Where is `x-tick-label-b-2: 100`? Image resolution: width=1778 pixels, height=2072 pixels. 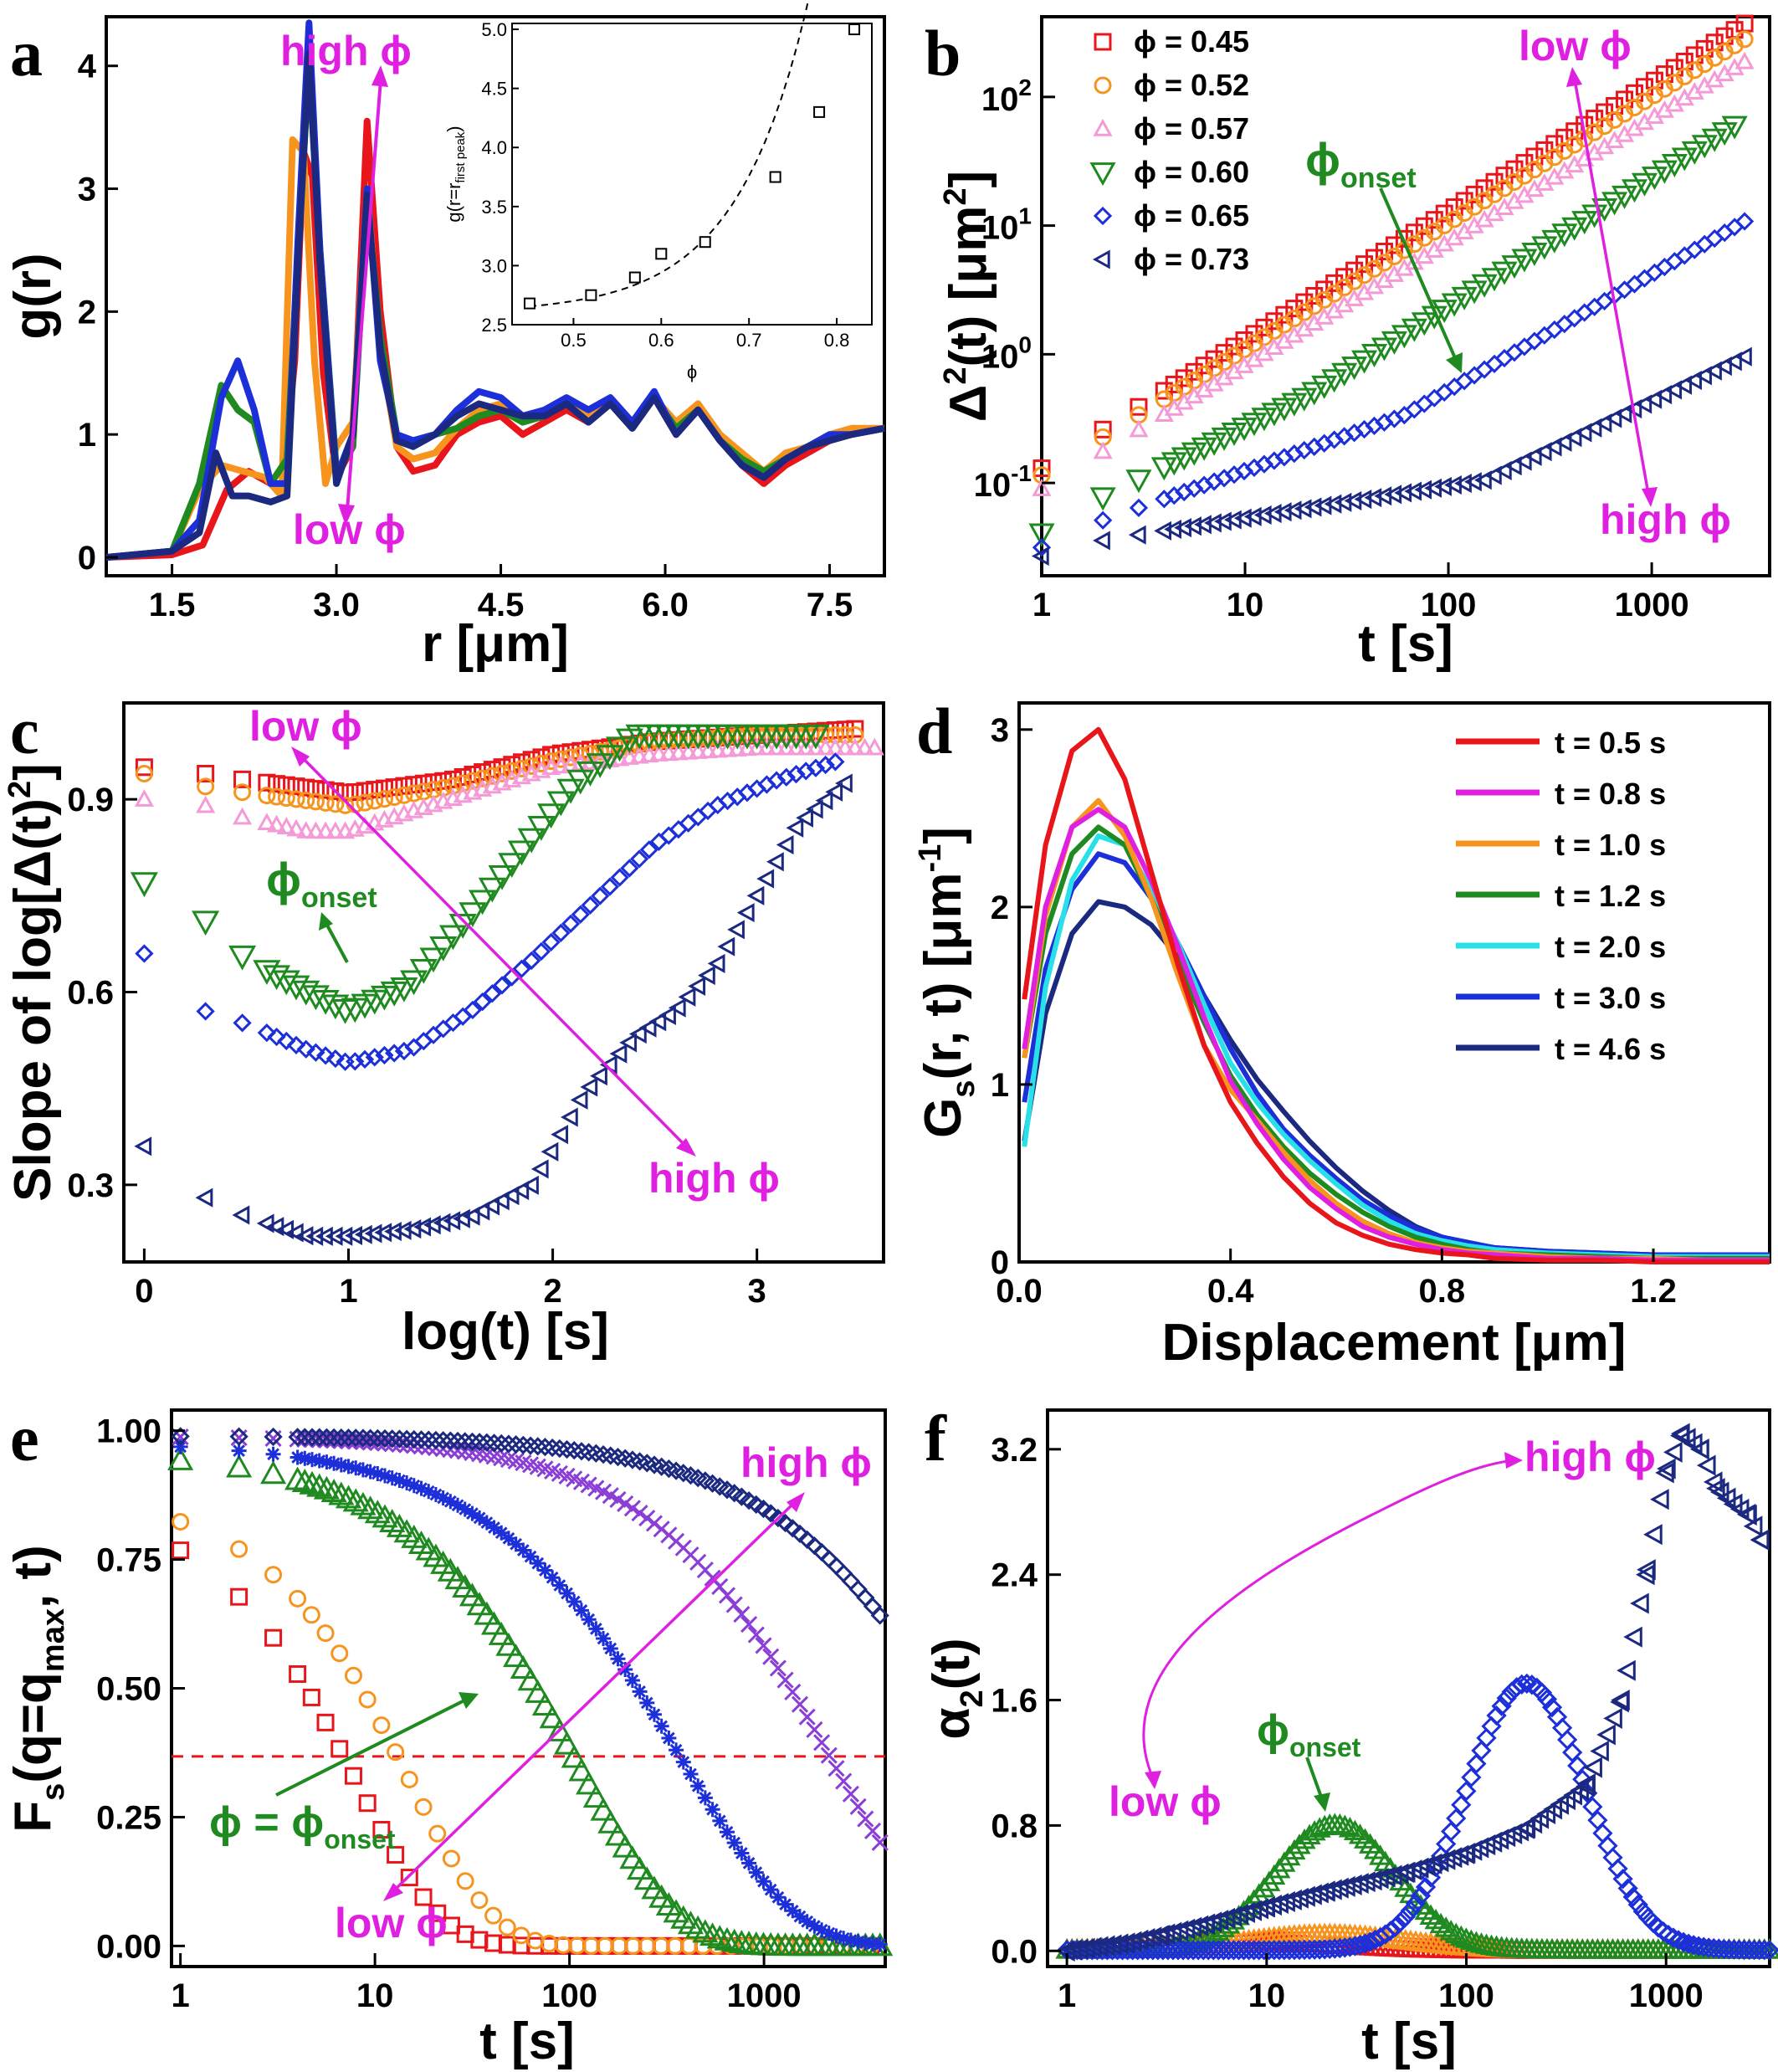 x-tick-label-b-2: 100 is located at coordinates (1449, 605).